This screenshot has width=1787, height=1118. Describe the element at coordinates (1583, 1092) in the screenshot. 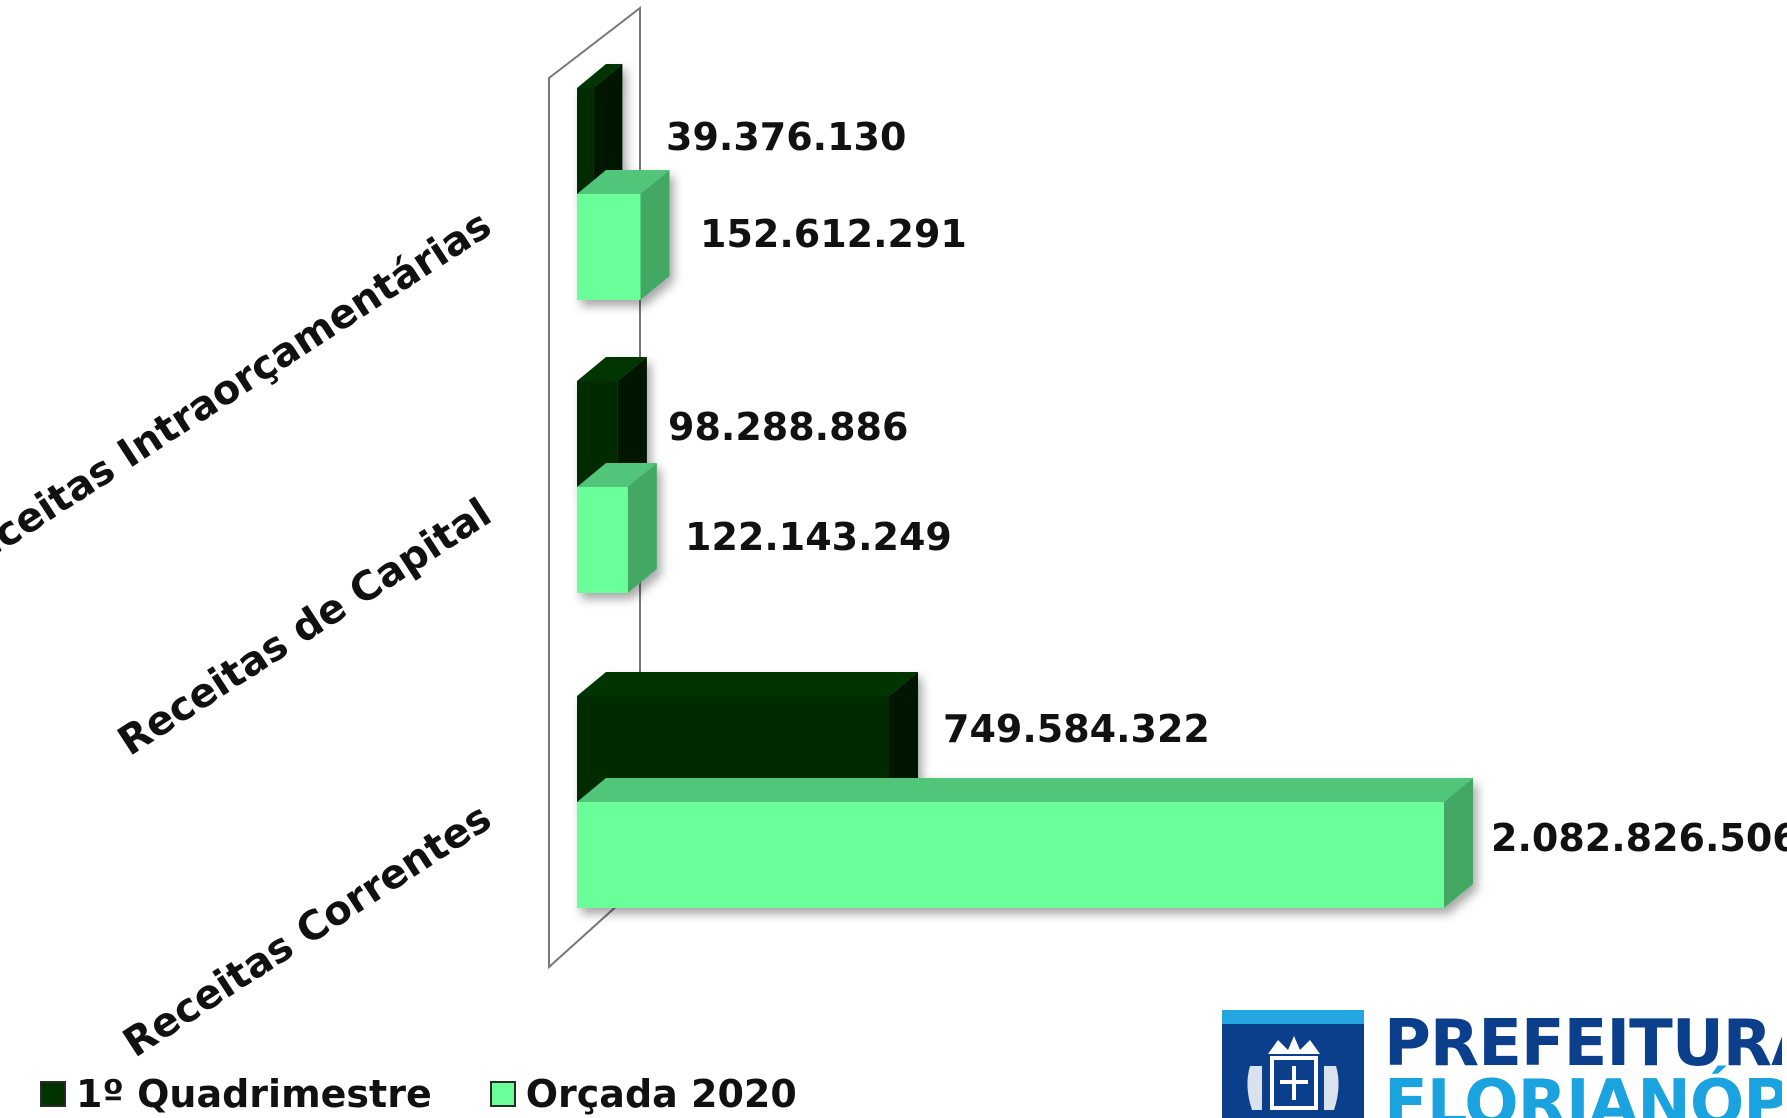

I see `logo-line2: FLORIANÓPO` at that location.